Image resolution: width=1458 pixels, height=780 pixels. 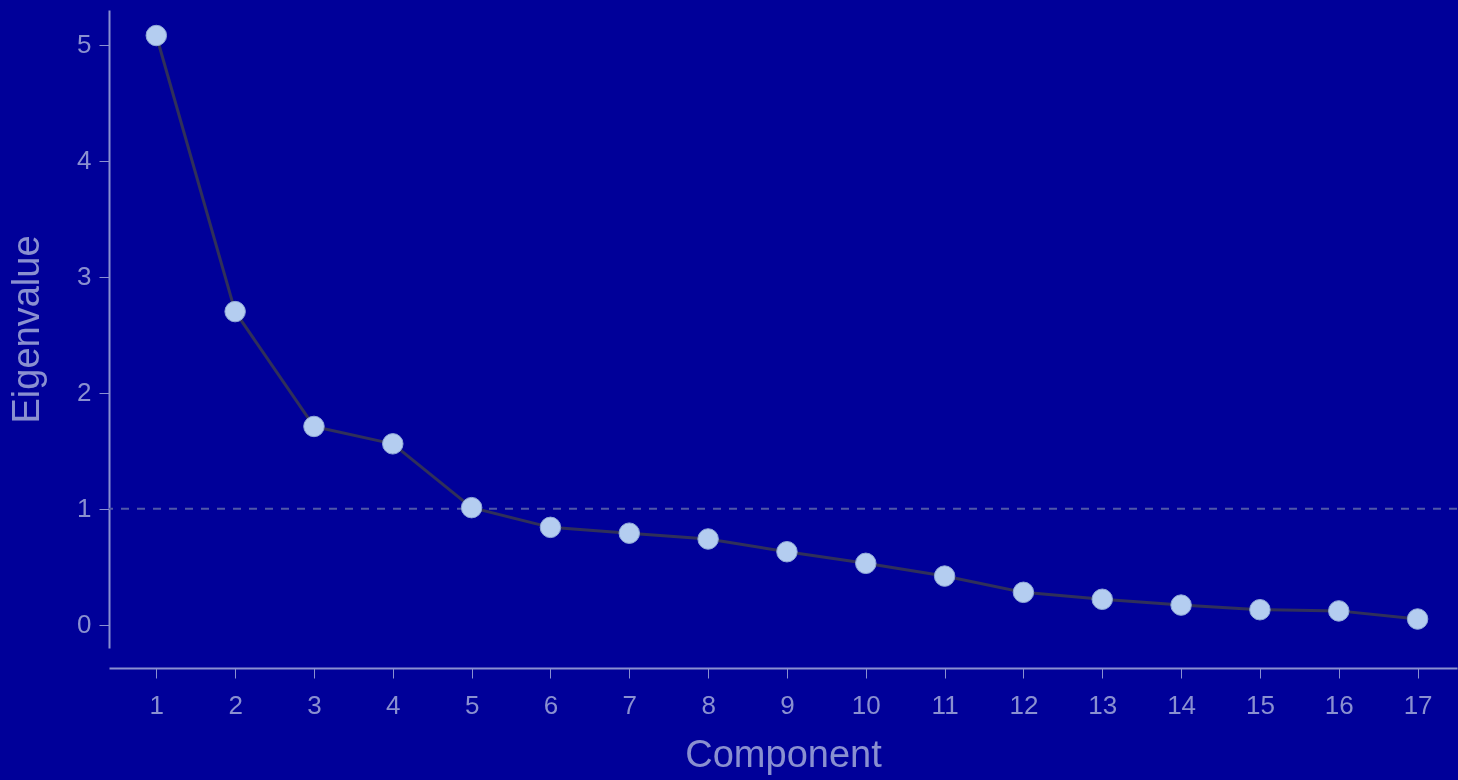 What do you see at coordinates (393, 704) in the screenshot?
I see `x-tick-label: 4` at bounding box center [393, 704].